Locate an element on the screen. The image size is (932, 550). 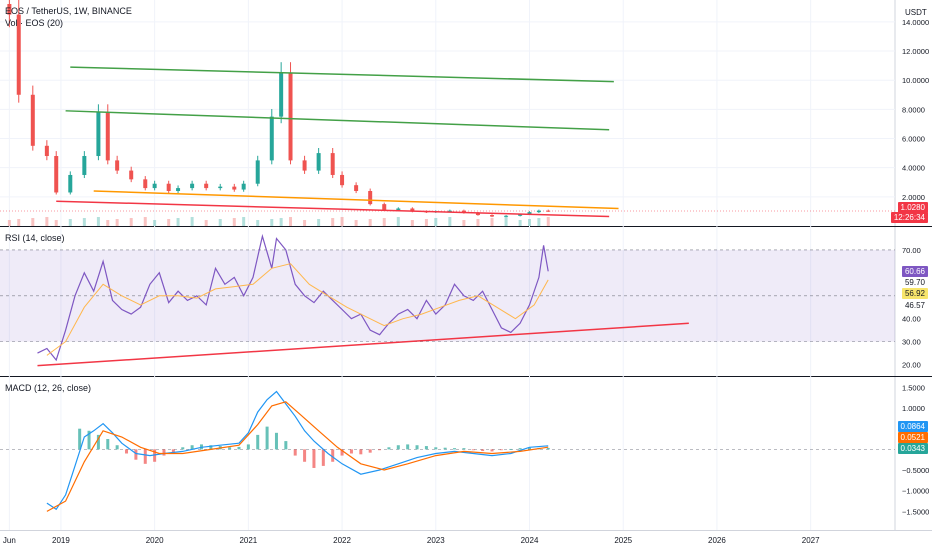
volume-label: Vol · EOS (20) is located at coordinates (34, 23).